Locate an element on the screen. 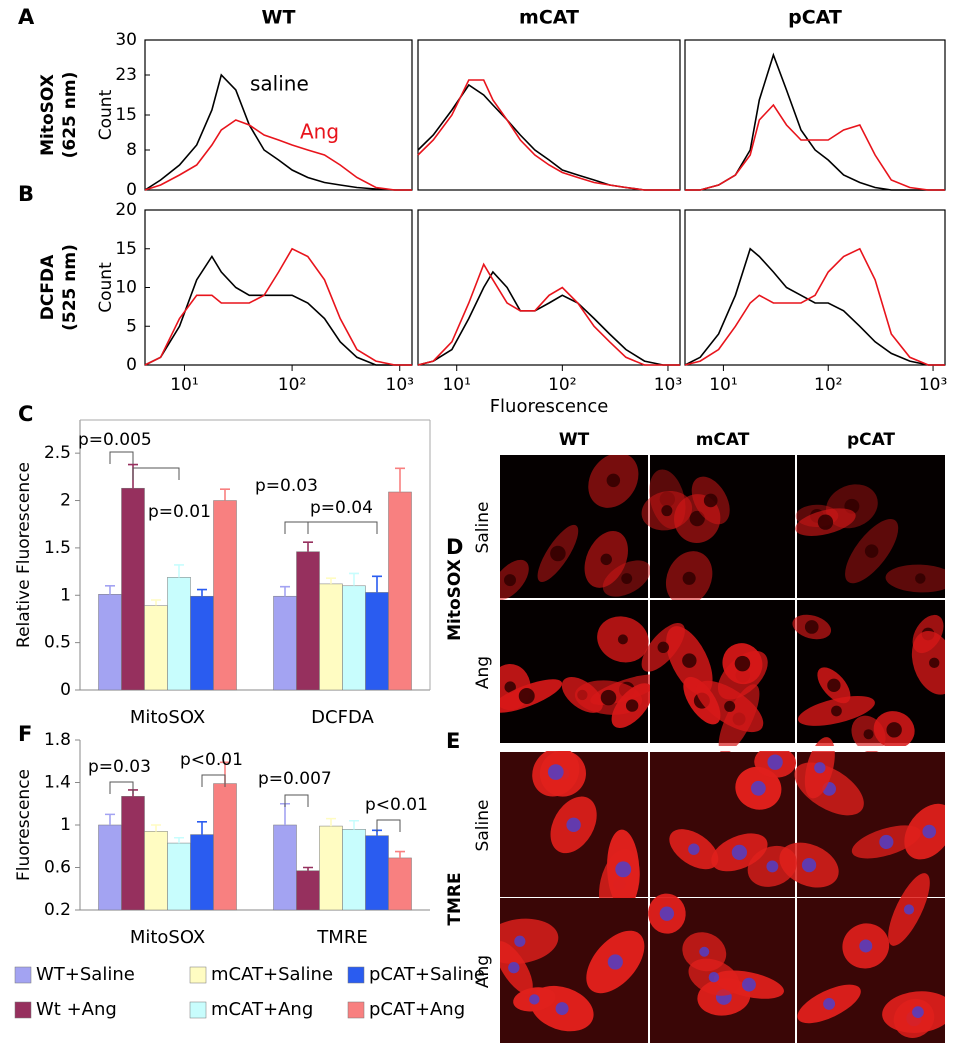  image-row-label: Ang is located at coordinates (483, 672).